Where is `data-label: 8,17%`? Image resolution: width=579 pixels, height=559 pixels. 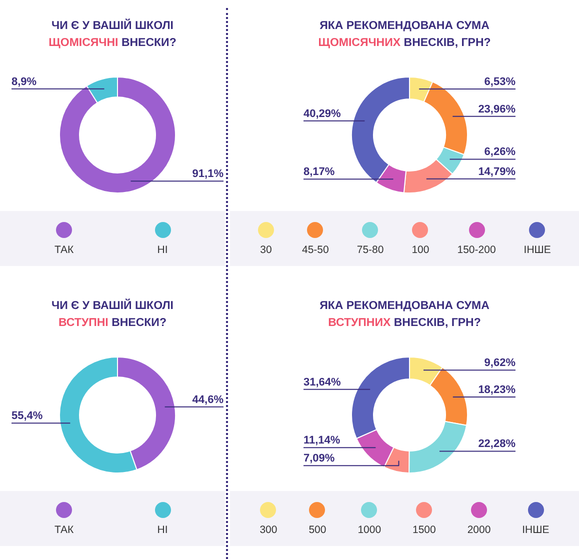 data-label: 8,17% is located at coordinates (319, 172).